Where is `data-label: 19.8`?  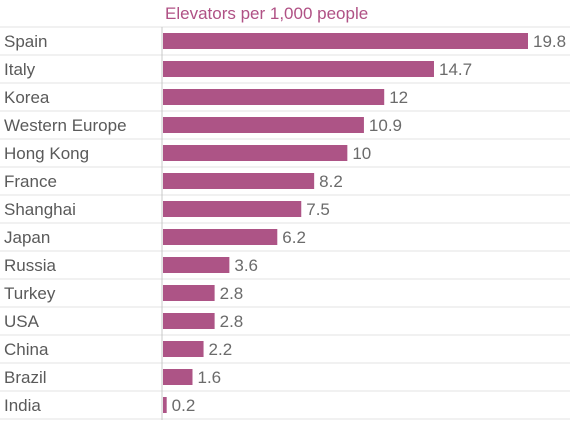 data-label: 19.8 is located at coordinates (549, 41).